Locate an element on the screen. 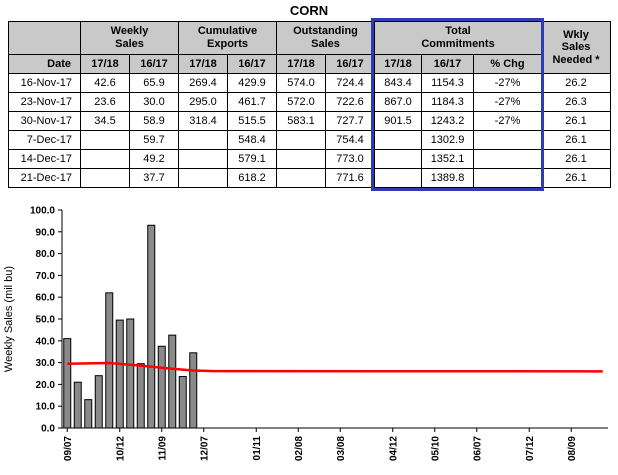  x-tick-label: 11/09 is located at coordinates (162, 448).